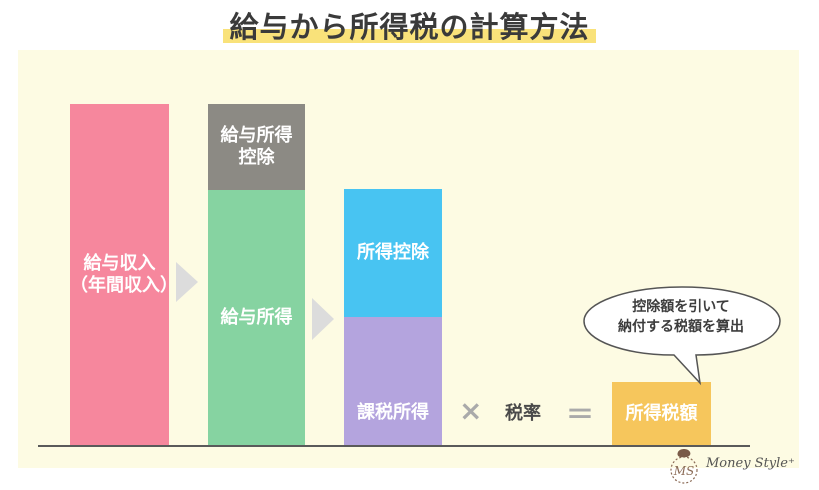  Describe the element at coordinates (394, 446) in the screenshot. I see `baseline` at that location.